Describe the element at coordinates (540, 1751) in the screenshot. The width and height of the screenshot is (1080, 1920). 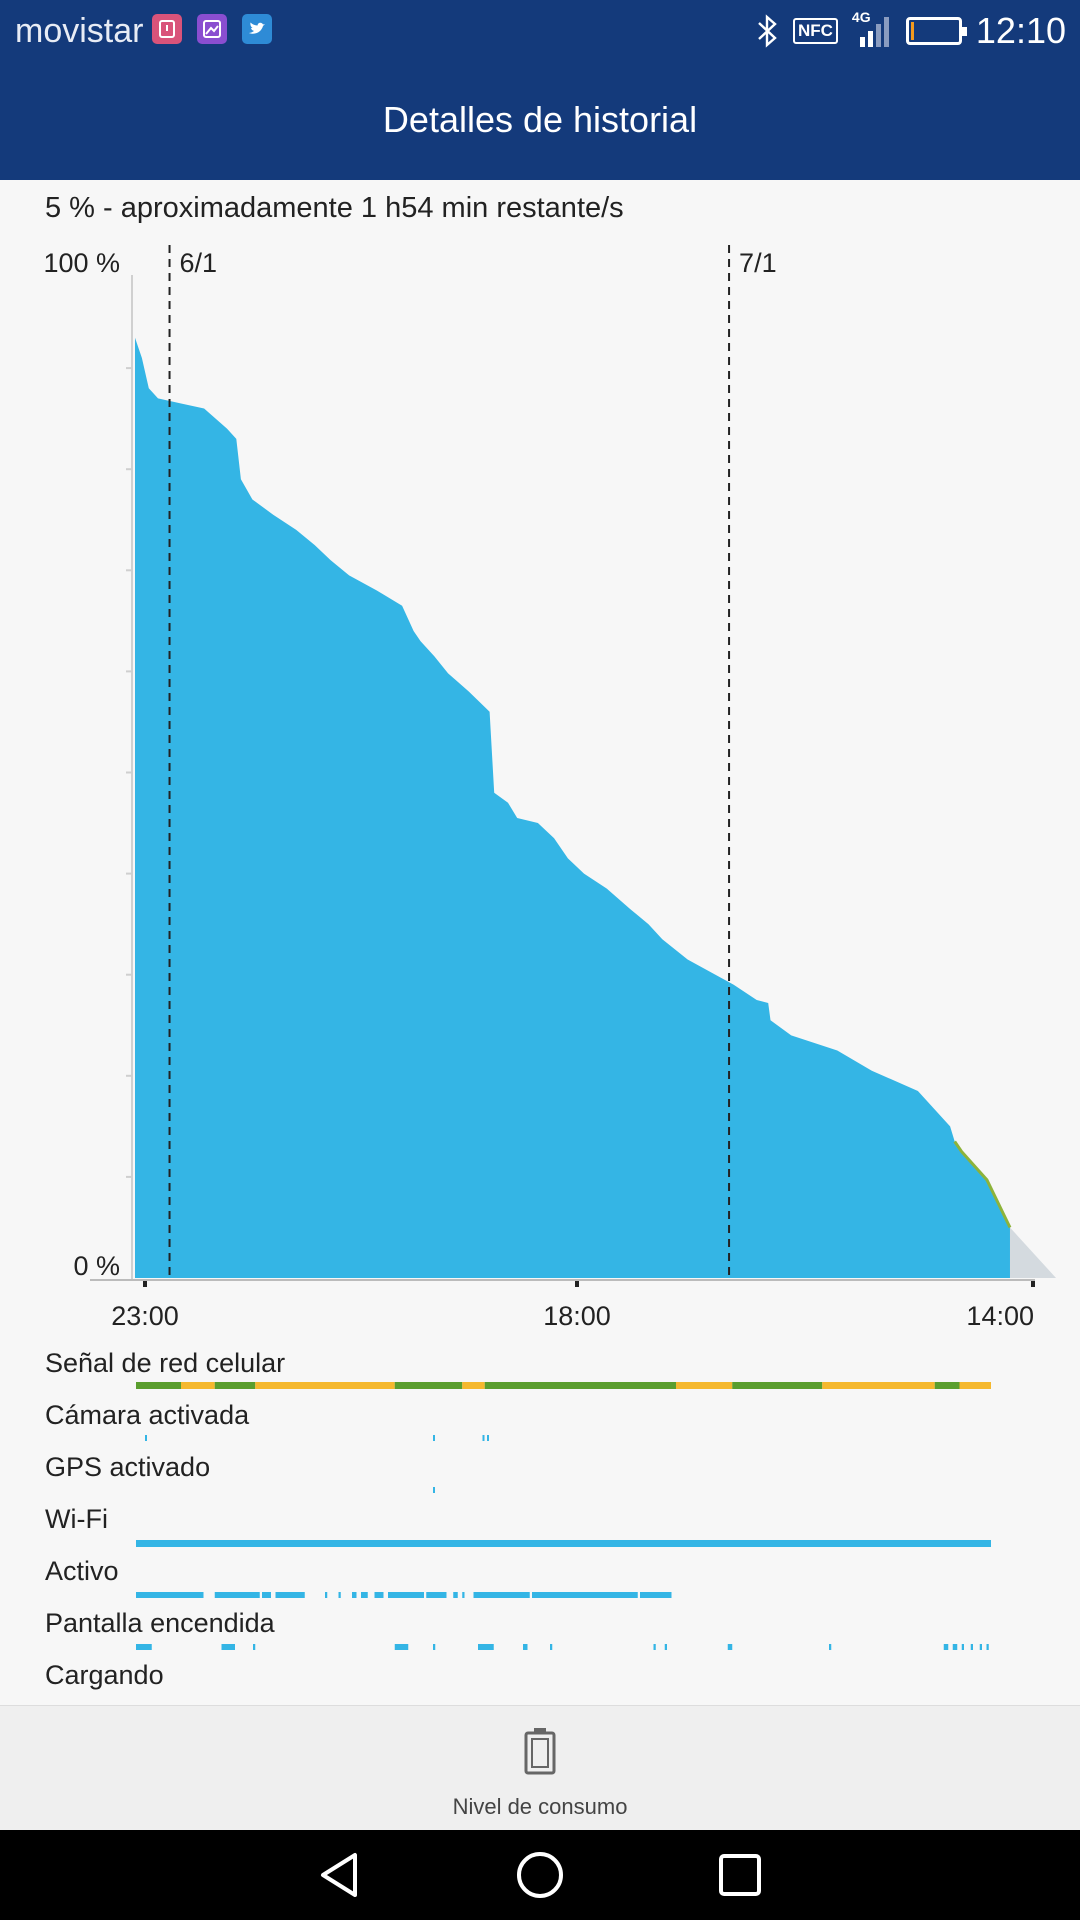
I see `battery-icon` at that location.